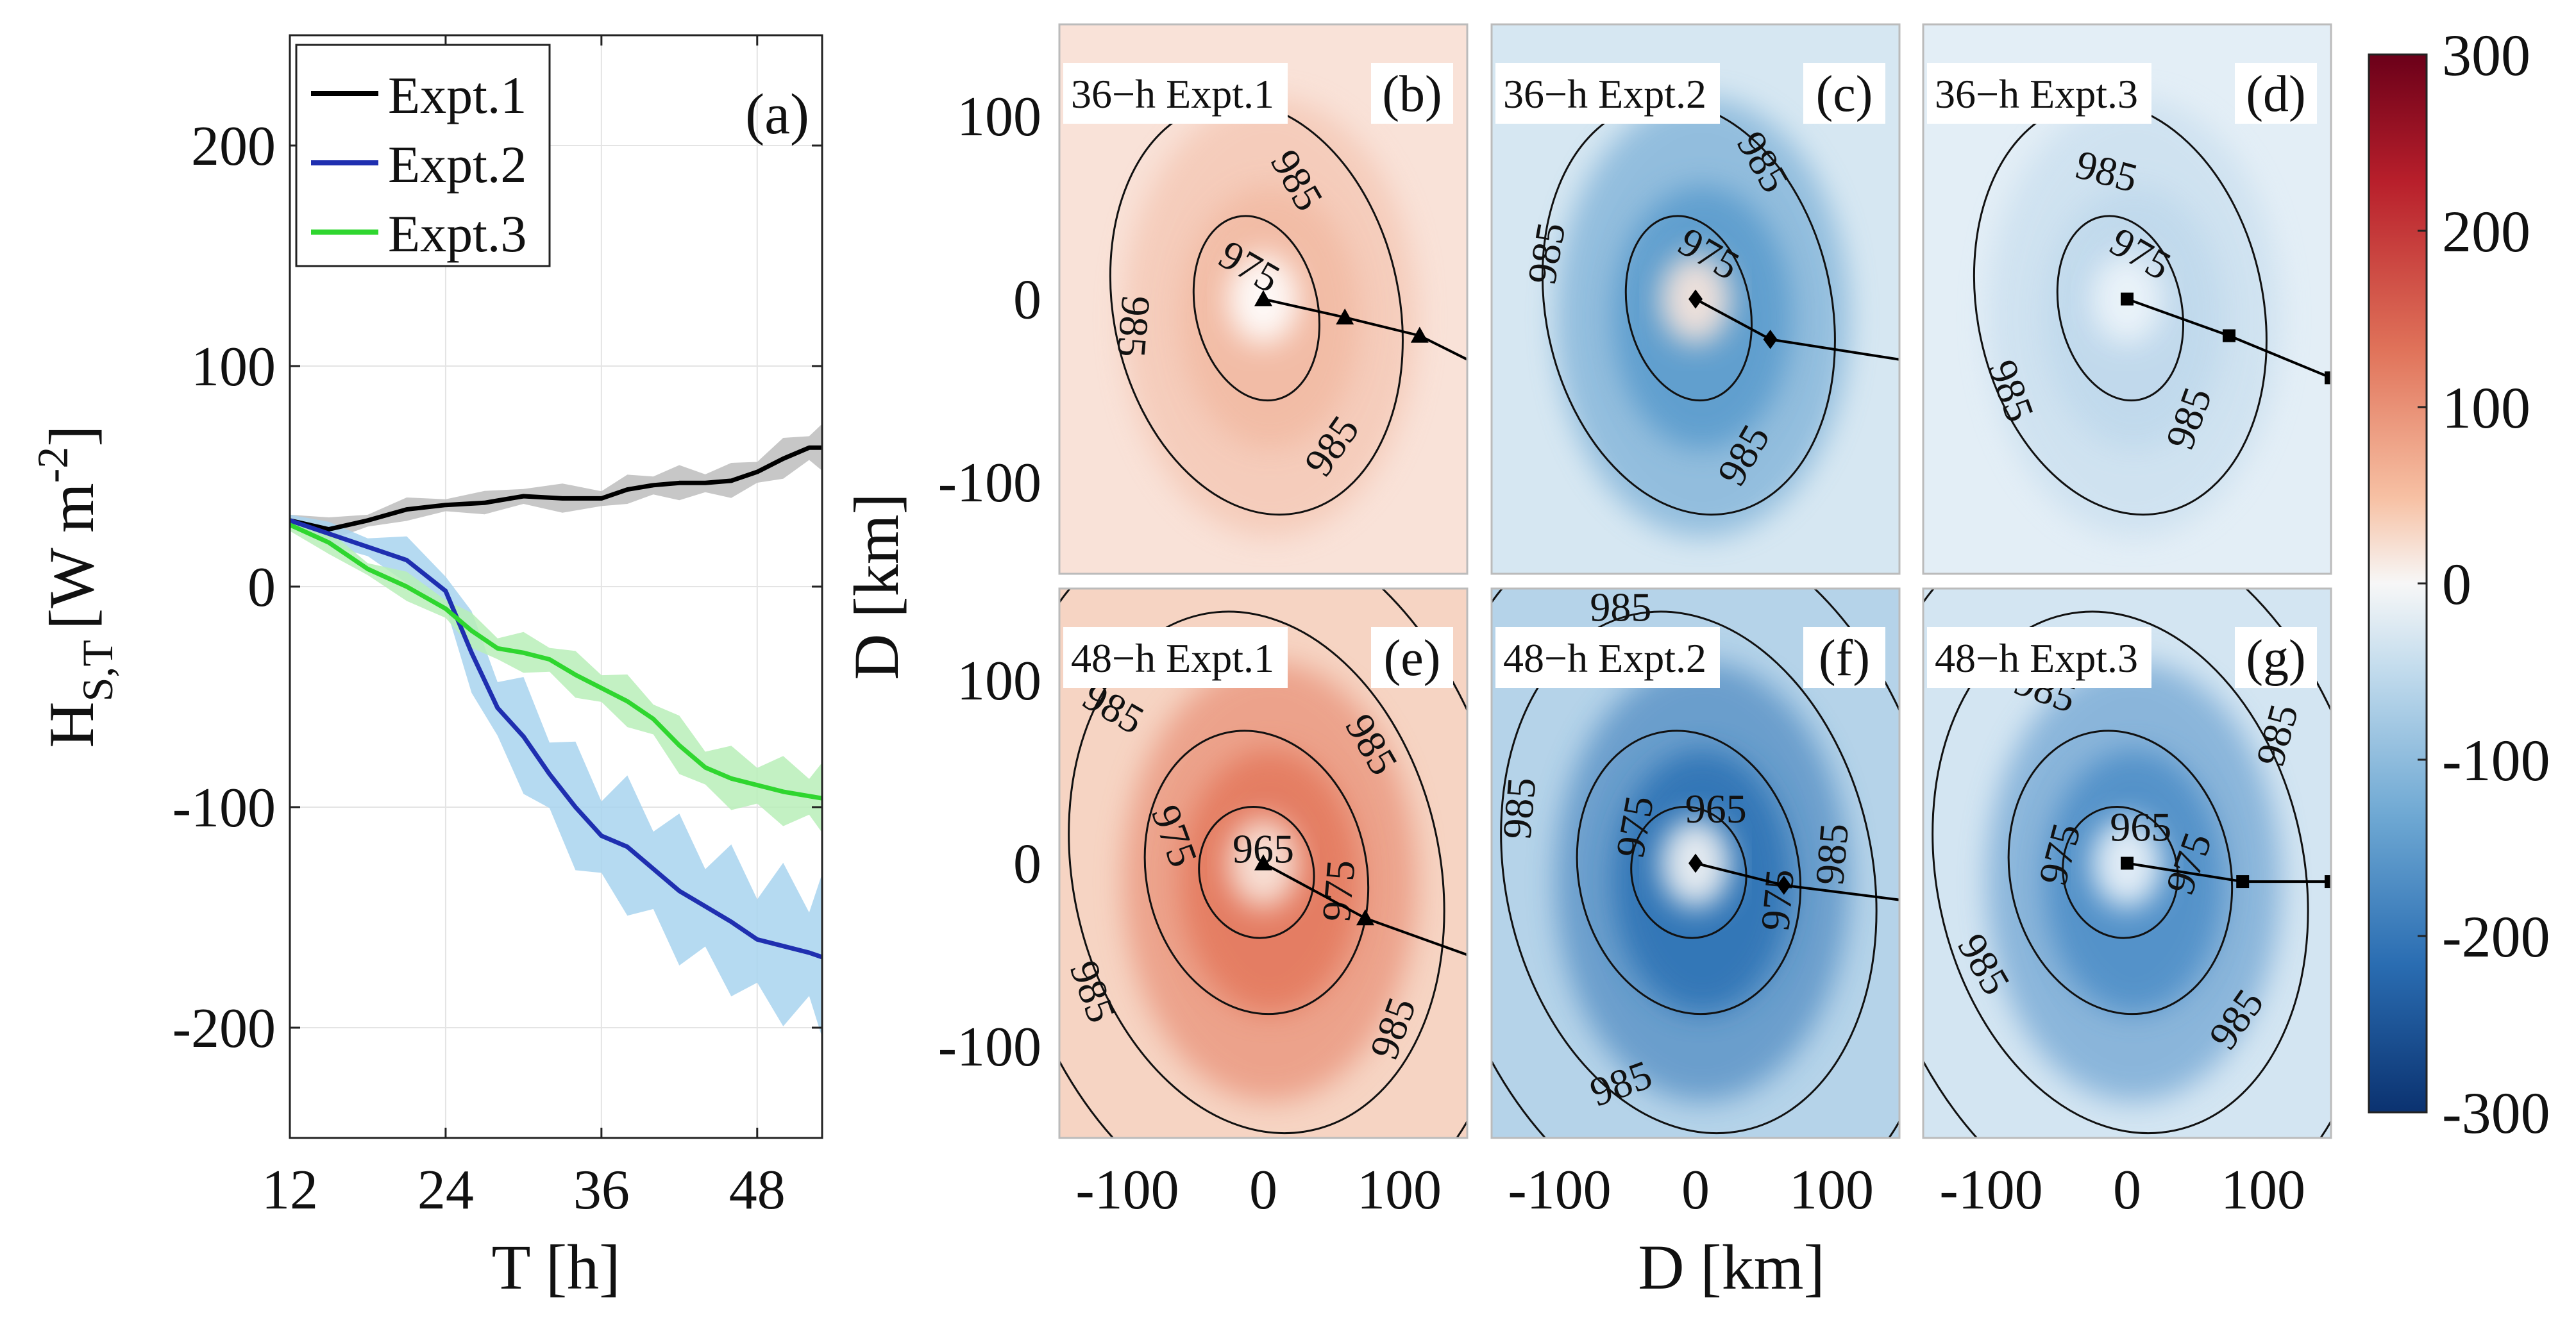 This screenshot has width=2576, height=1329. Describe the element at coordinates (2039, 657) in the screenshot. I see `map-title-box-g` at that location.